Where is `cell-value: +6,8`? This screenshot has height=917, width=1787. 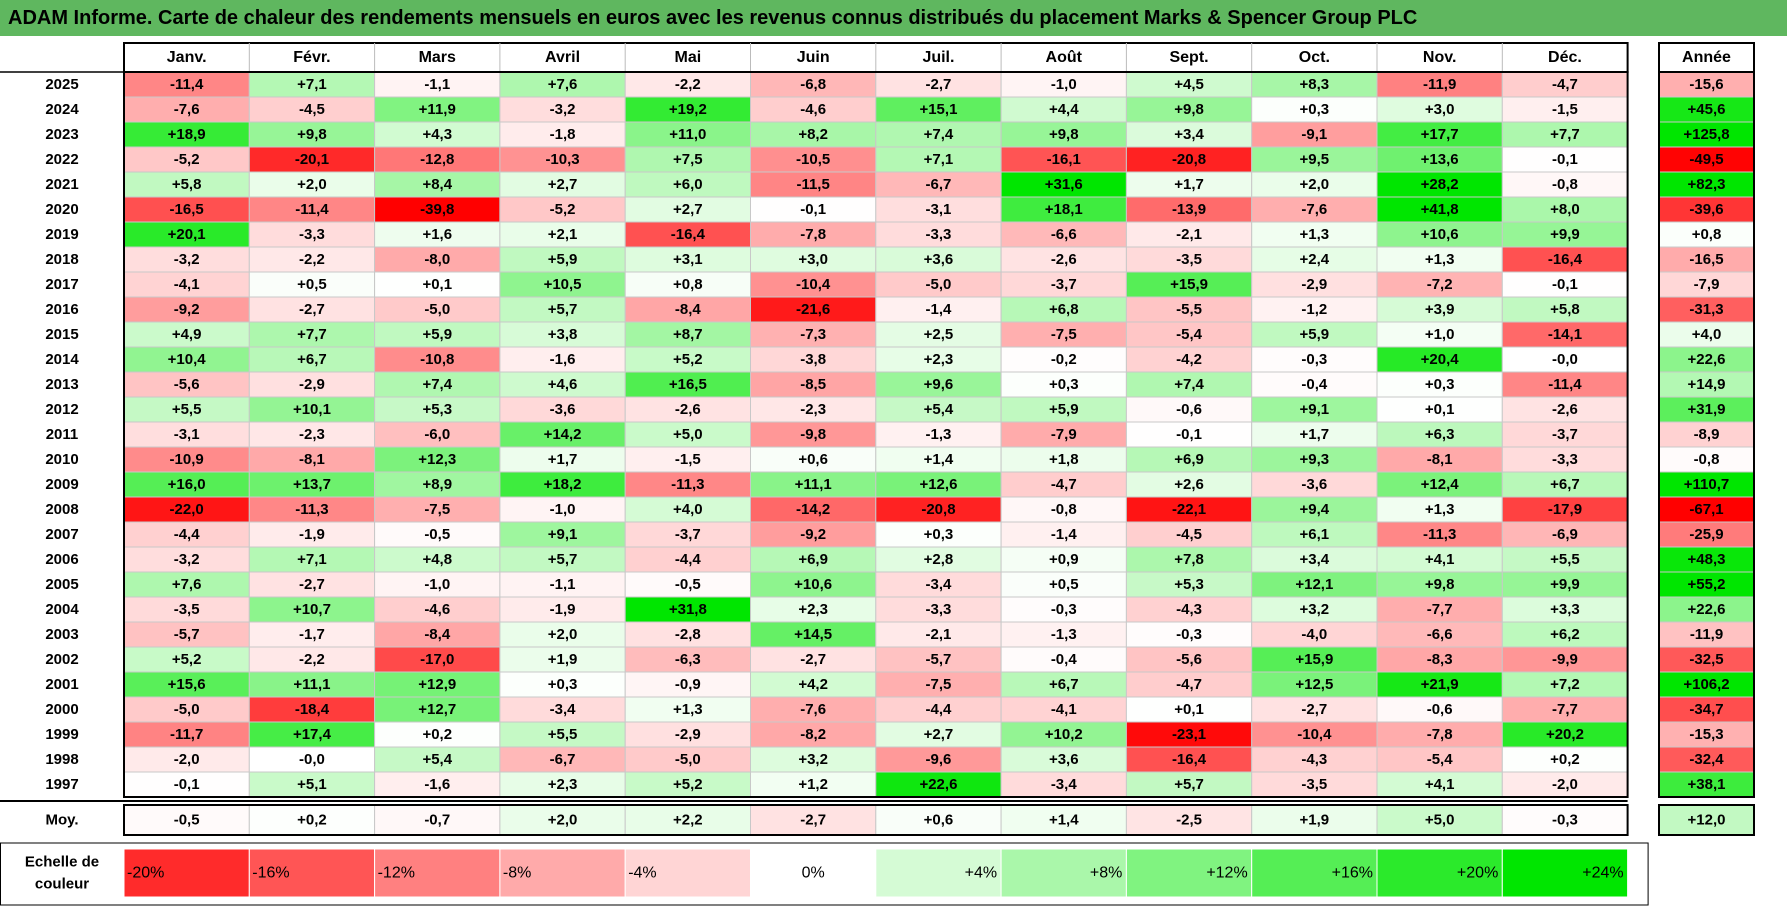 cell-value: +6,8 is located at coordinates (1064, 309).